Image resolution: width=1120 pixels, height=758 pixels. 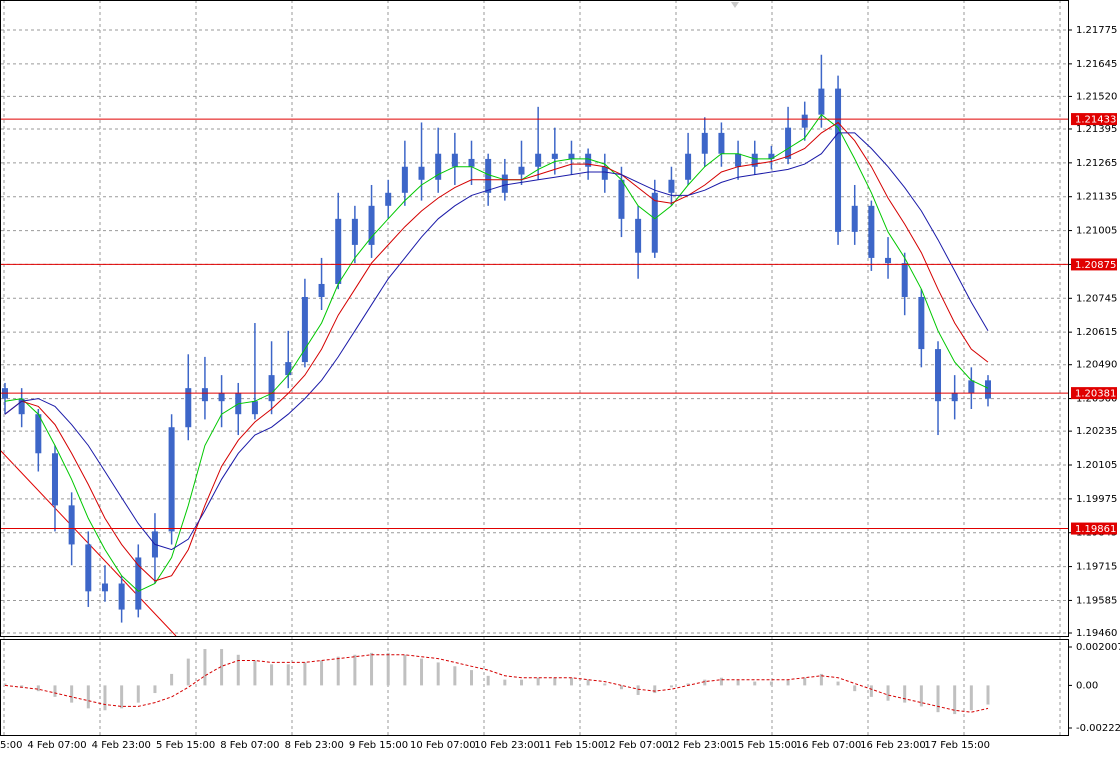 What do you see at coordinates (314, 745) in the screenshot?
I see `x-tick-label: 8 Feb 23:00` at bounding box center [314, 745].